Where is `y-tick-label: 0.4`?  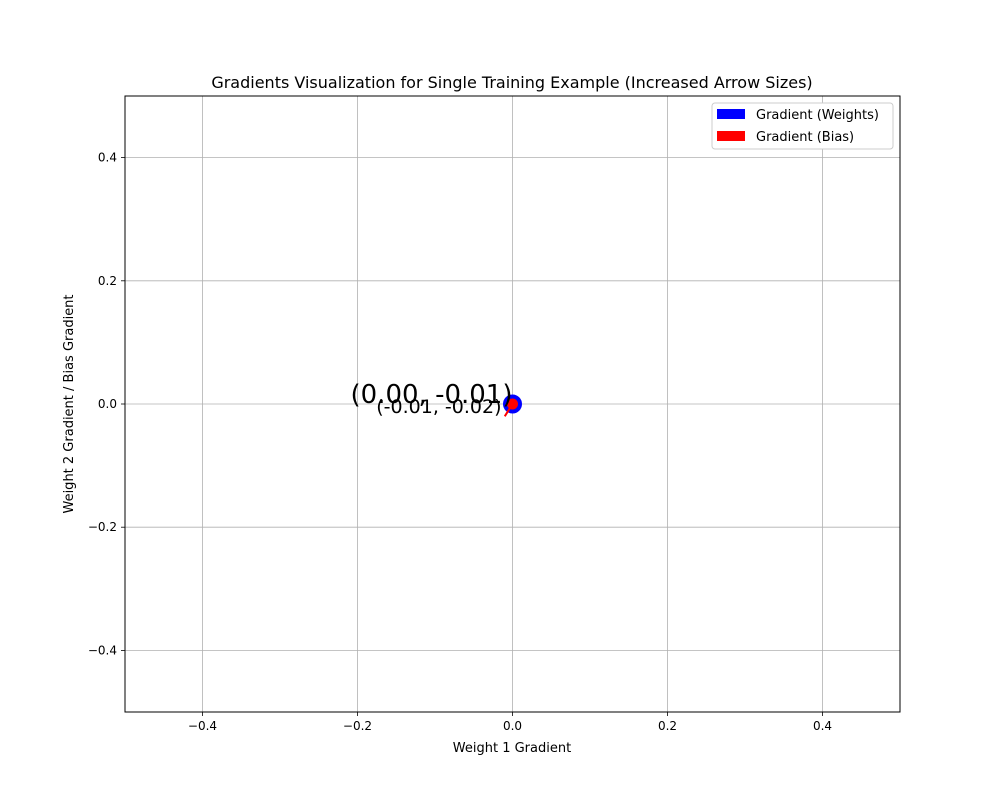
y-tick-label: 0.4 is located at coordinates (107, 158).